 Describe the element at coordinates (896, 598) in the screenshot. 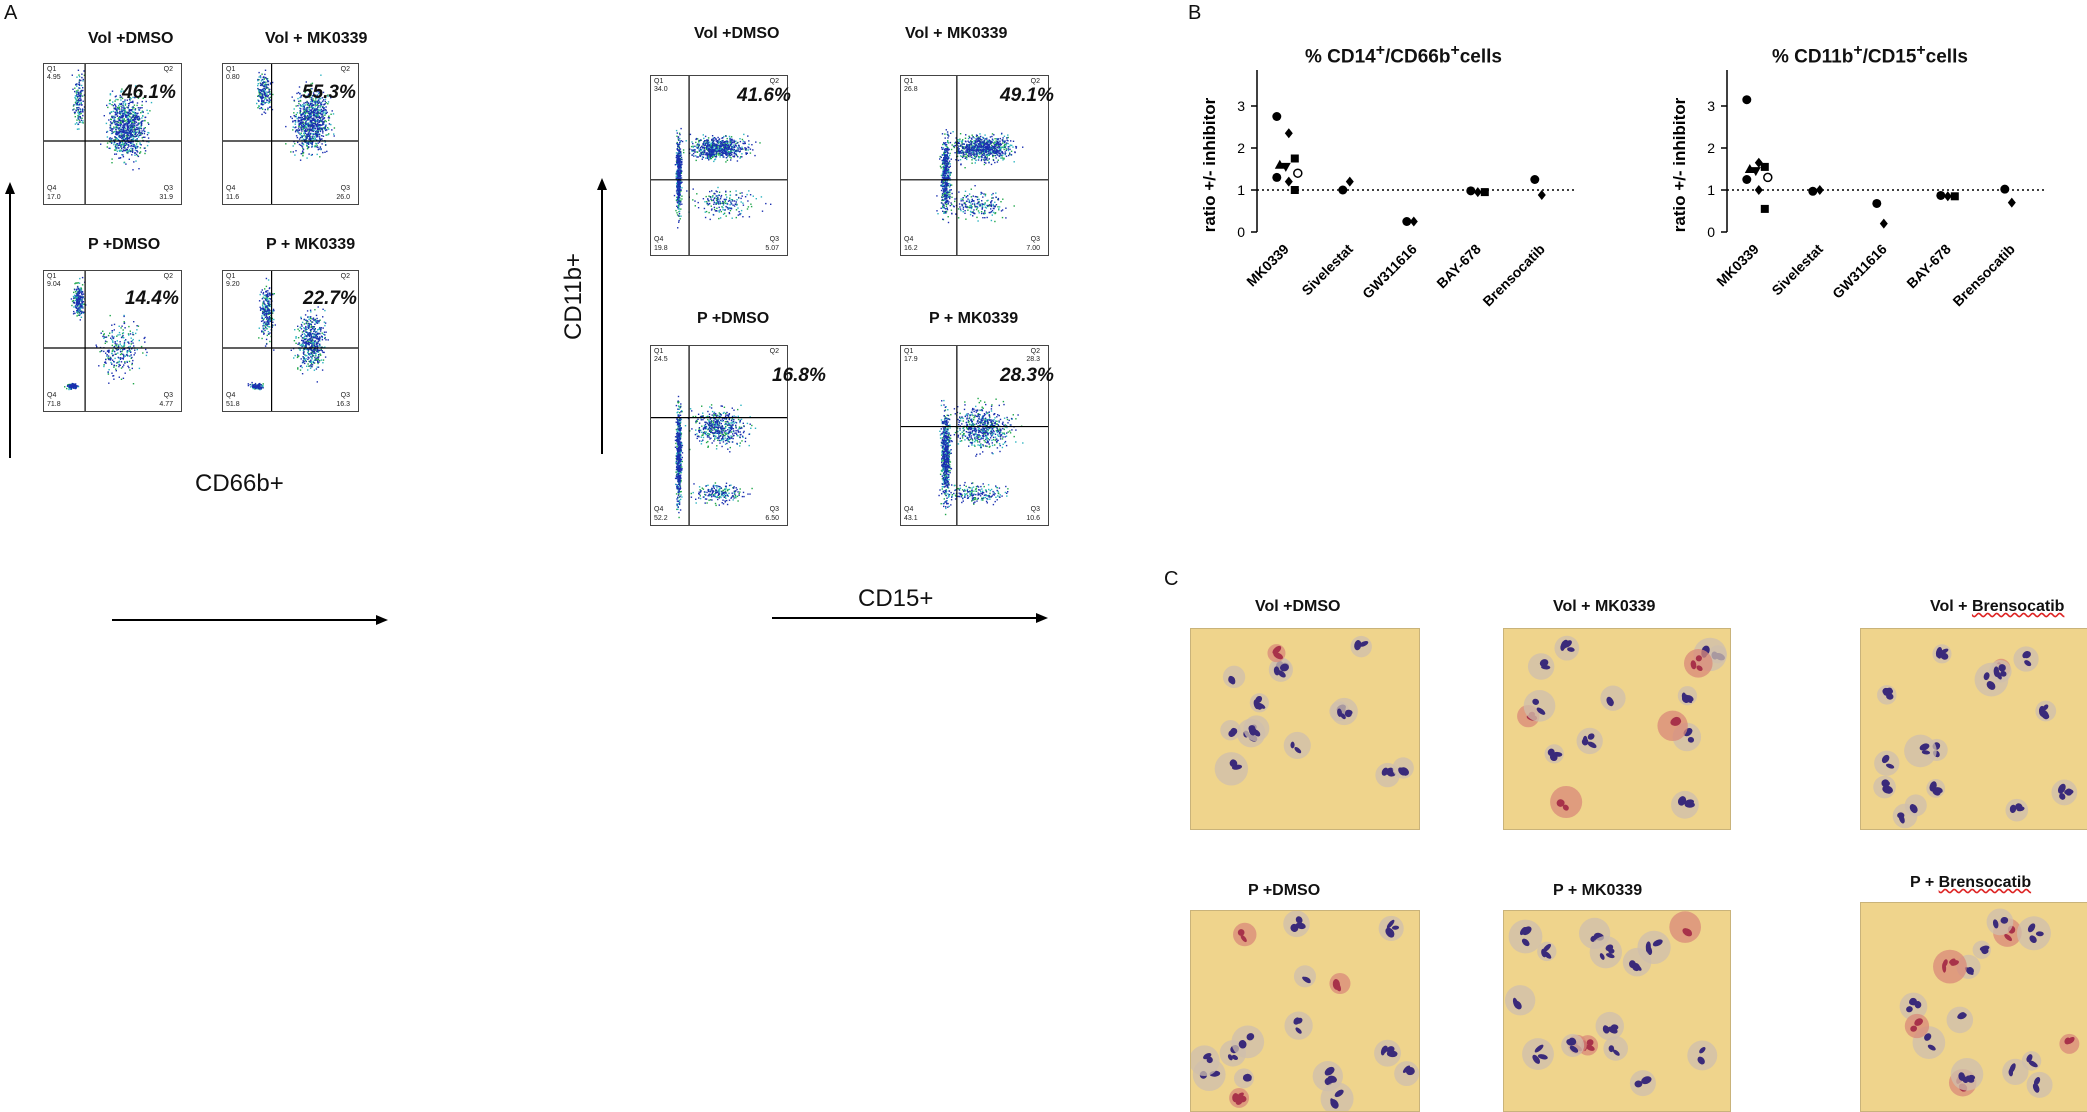

I see `x-axis-label: CD15+` at that location.